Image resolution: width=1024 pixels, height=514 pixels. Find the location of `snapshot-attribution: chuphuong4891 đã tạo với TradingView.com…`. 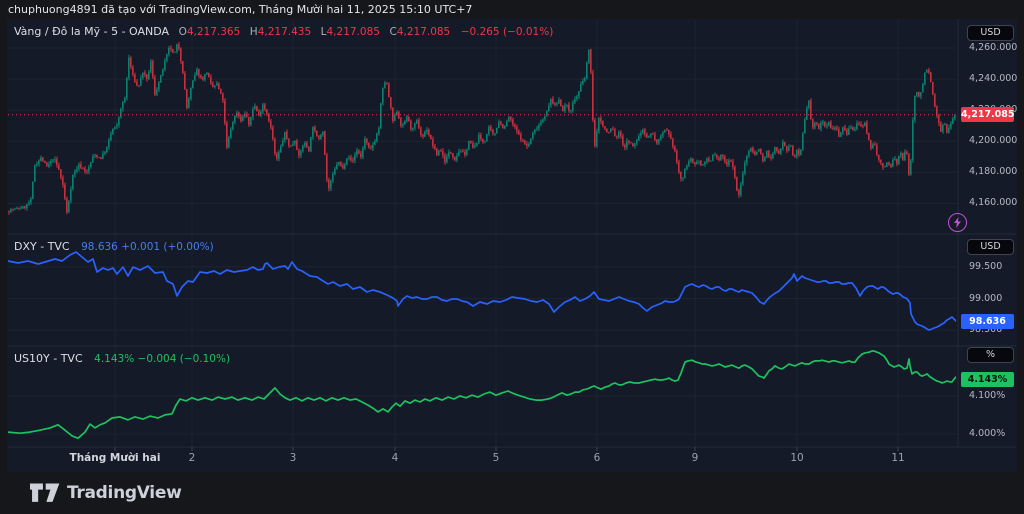

snapshot-attribution: chuphuong4891 đã tạo với TradingView.com… is located at coordinates (240, 9).